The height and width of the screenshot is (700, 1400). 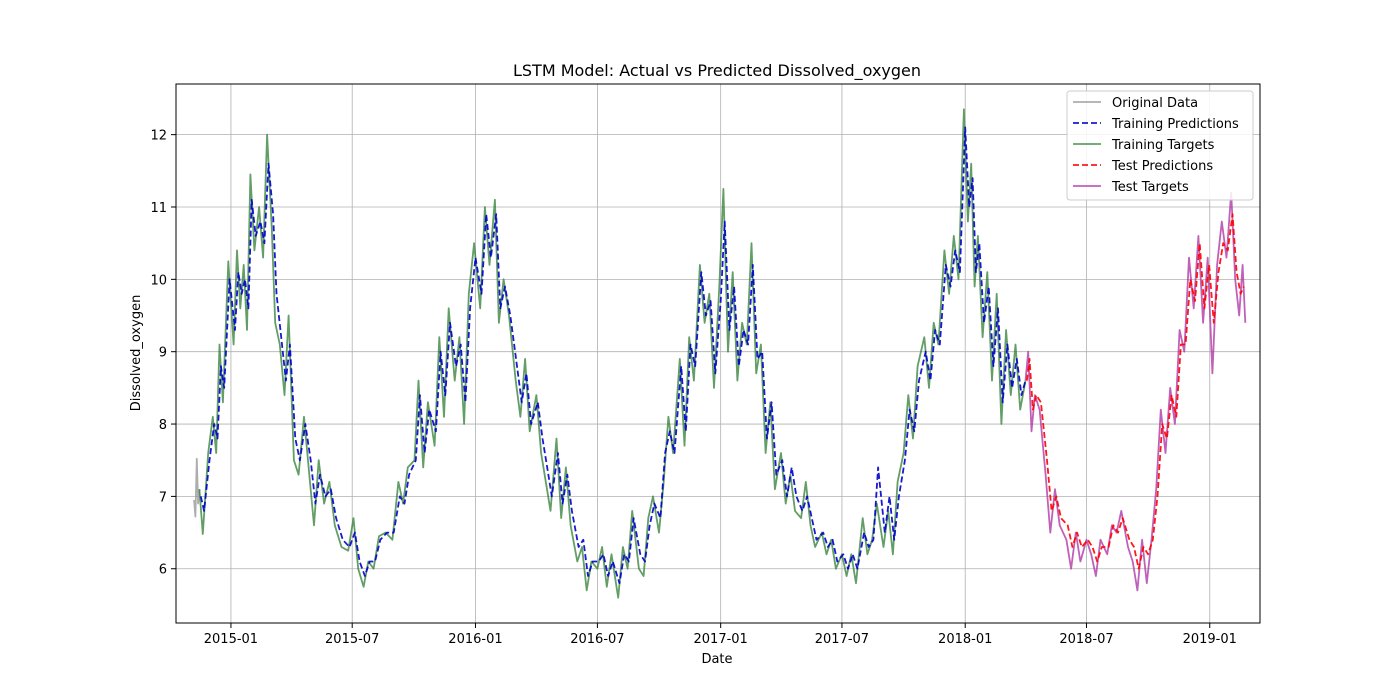 What do you see at coordinates (163, 425) in the screenshot?
I see `y-tick-label: 8` at bounding box center [163, 425].